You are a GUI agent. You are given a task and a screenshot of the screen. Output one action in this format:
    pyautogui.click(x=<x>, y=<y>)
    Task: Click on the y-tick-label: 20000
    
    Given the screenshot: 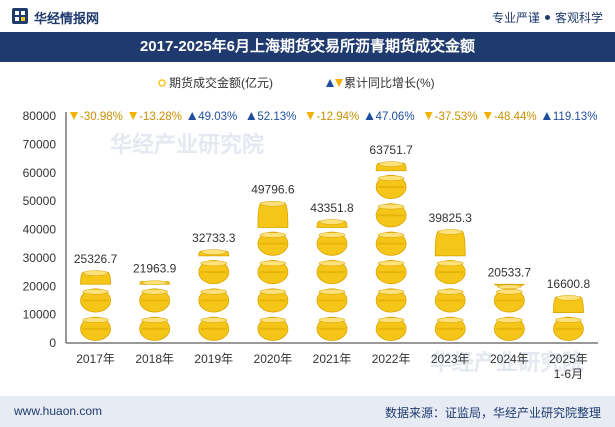 What is the action you would take?
    pyautogui.click(x=40, y=286)
    